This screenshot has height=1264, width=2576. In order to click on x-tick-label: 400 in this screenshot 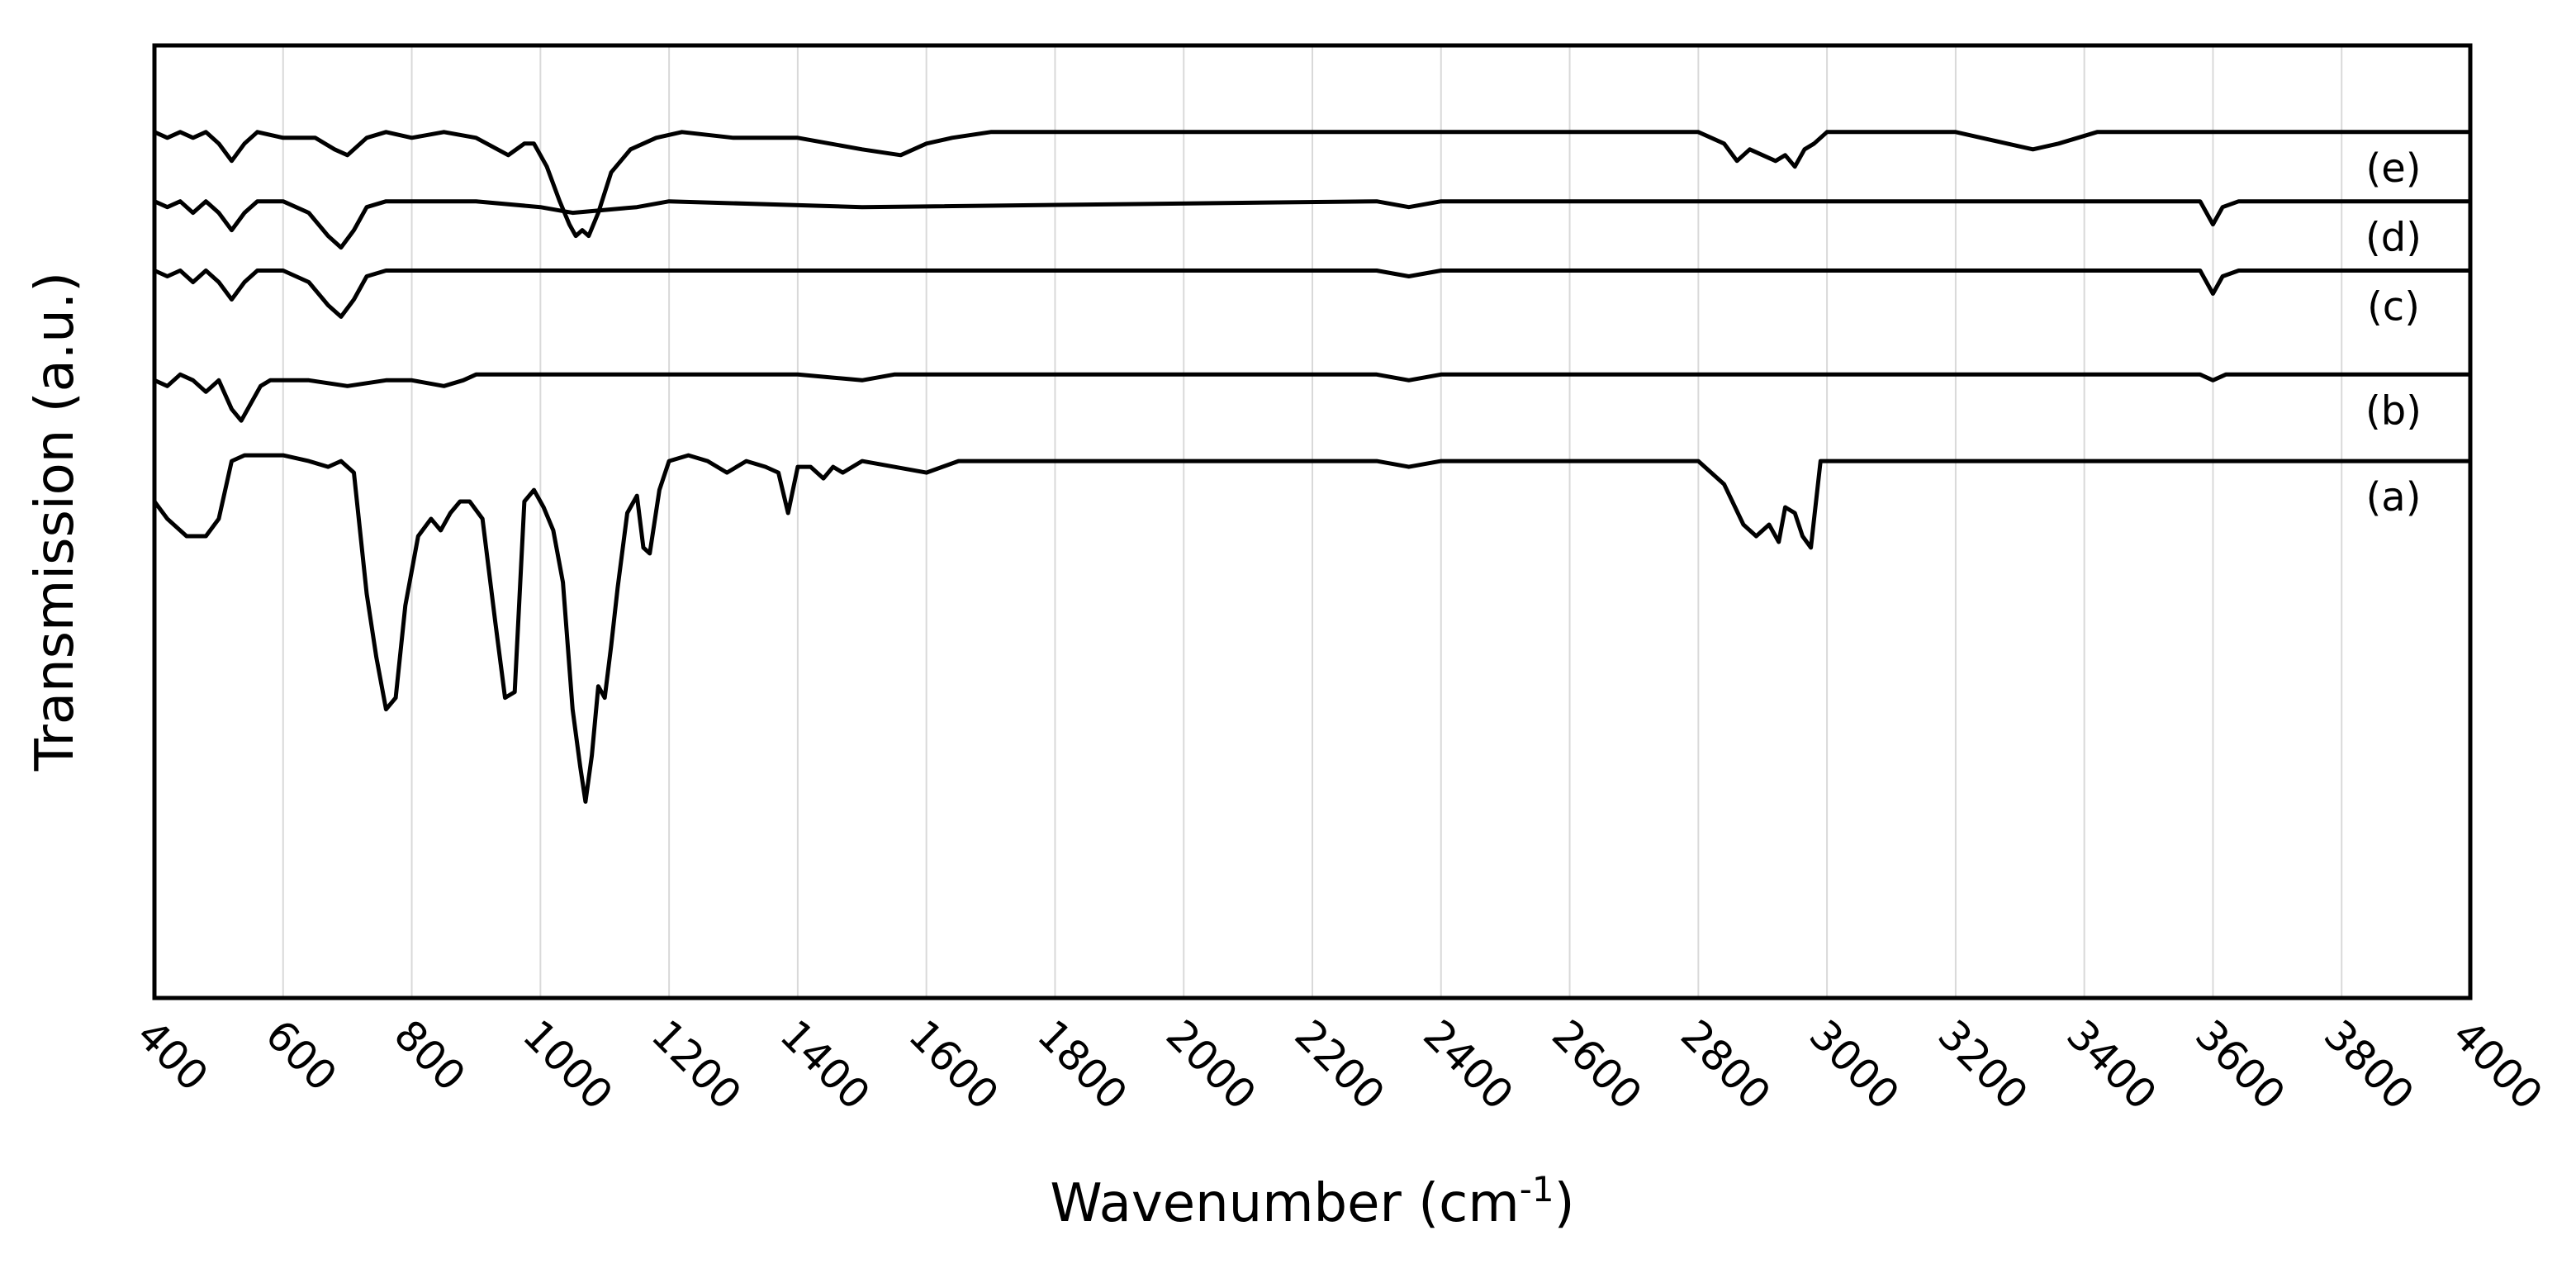, I will do `click(172, 1055)`.